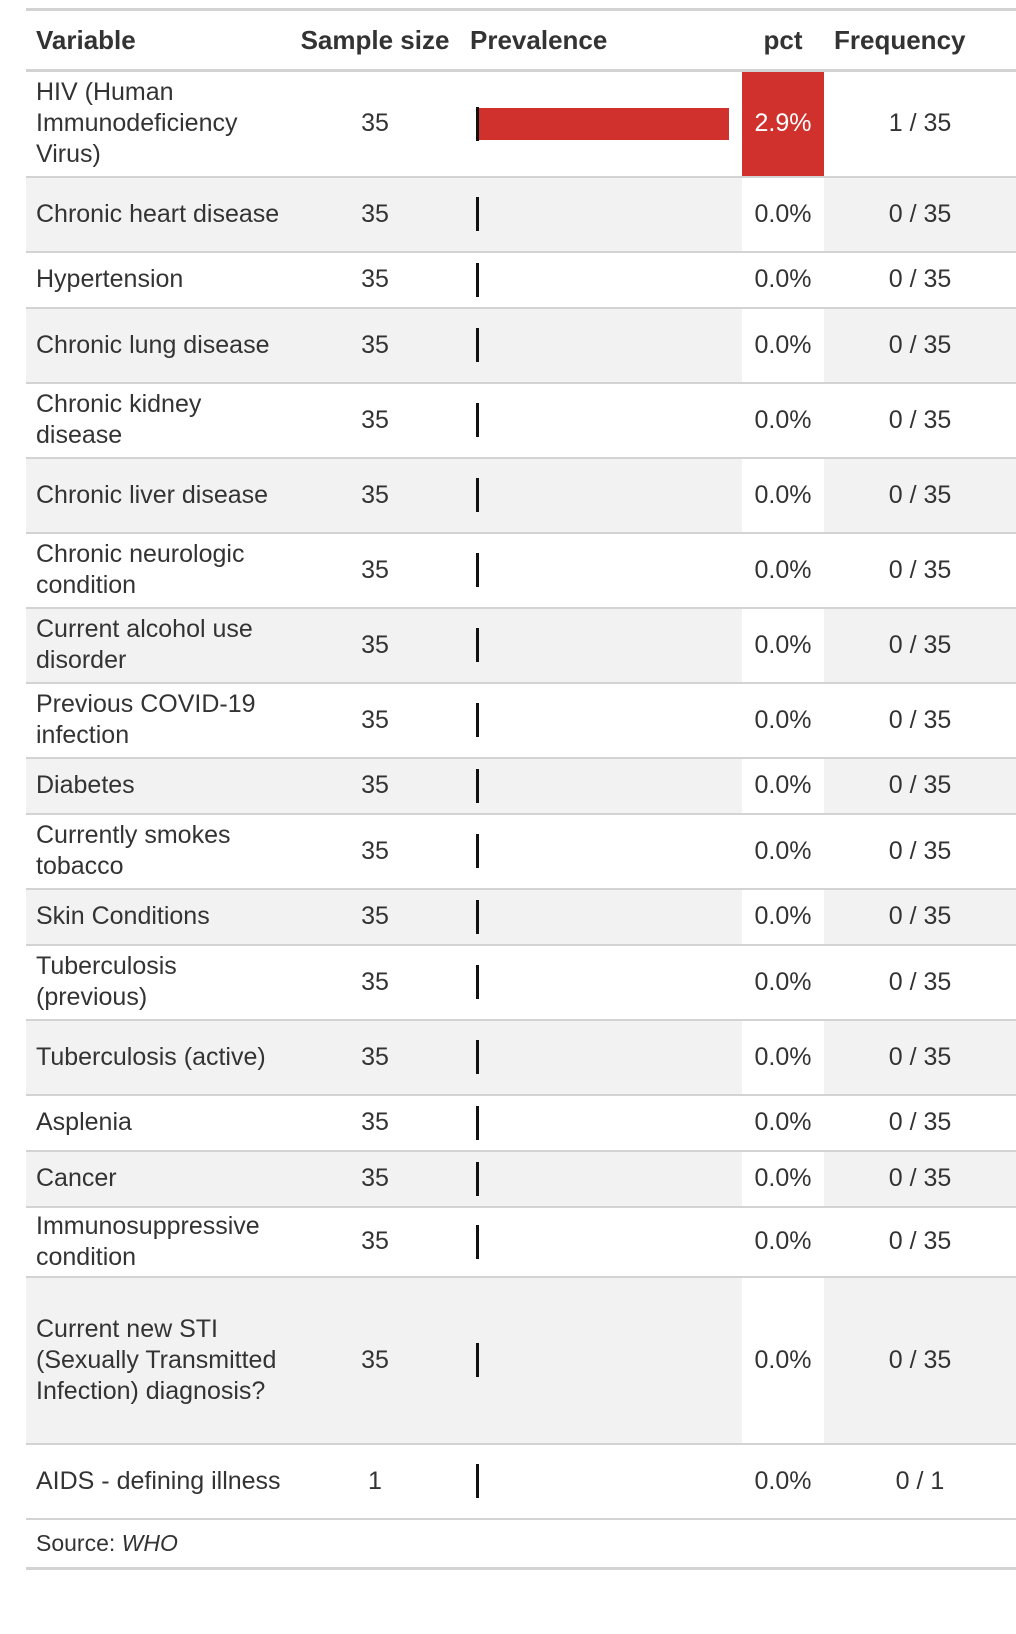  I want to click on table-row: Tuberculosis (active) 35 0.0% 0 / 35, so click(521, 1057).